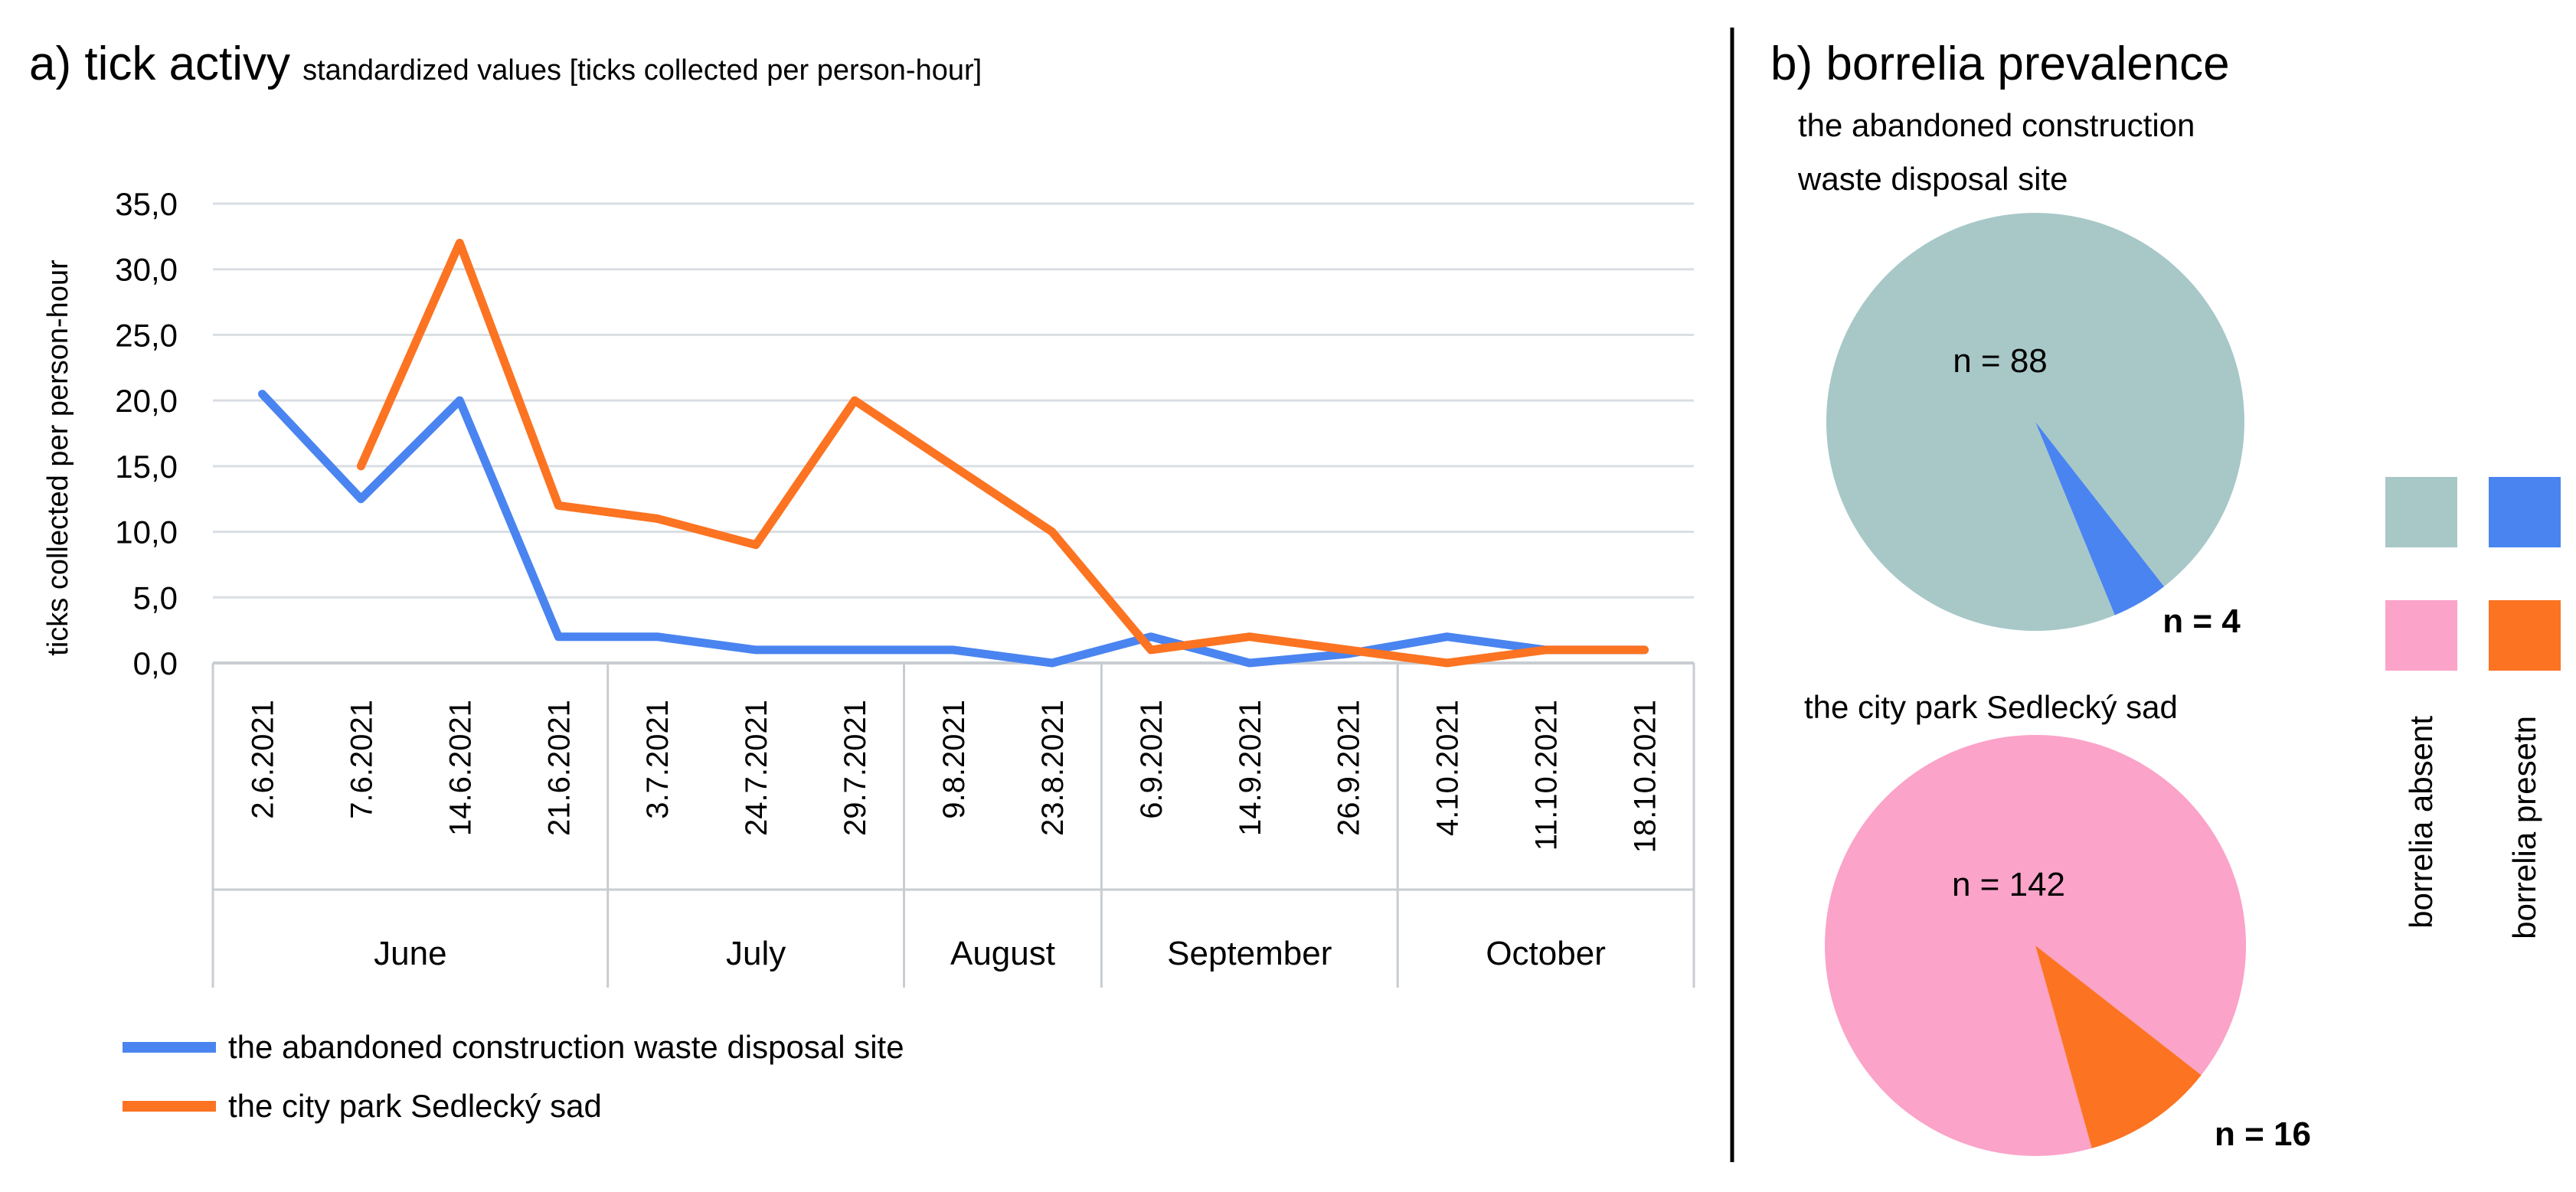 The image size is (2576, 1192). Describe the element at coordinates (159, 64) in the screenshot. I see `panel-a-title-main: a) tick activy` at that location.